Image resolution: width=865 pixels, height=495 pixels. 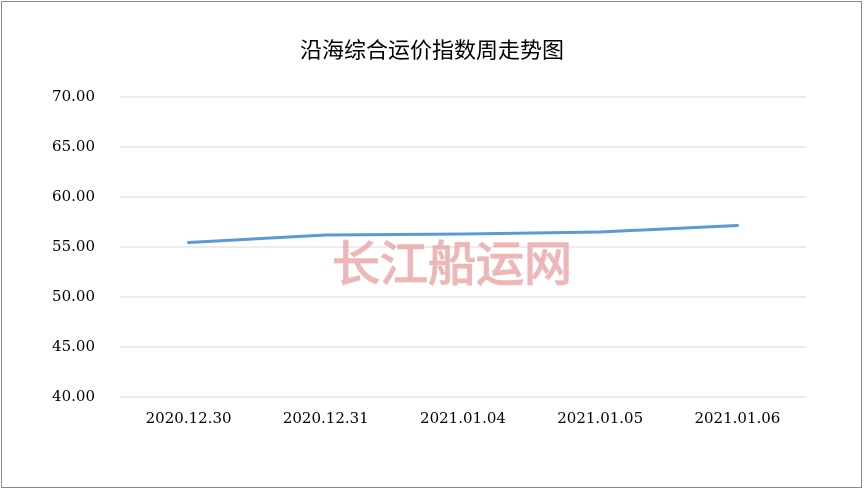 I want to click on x-tick-label: 2020.12.30, so click(x=189, y=418).